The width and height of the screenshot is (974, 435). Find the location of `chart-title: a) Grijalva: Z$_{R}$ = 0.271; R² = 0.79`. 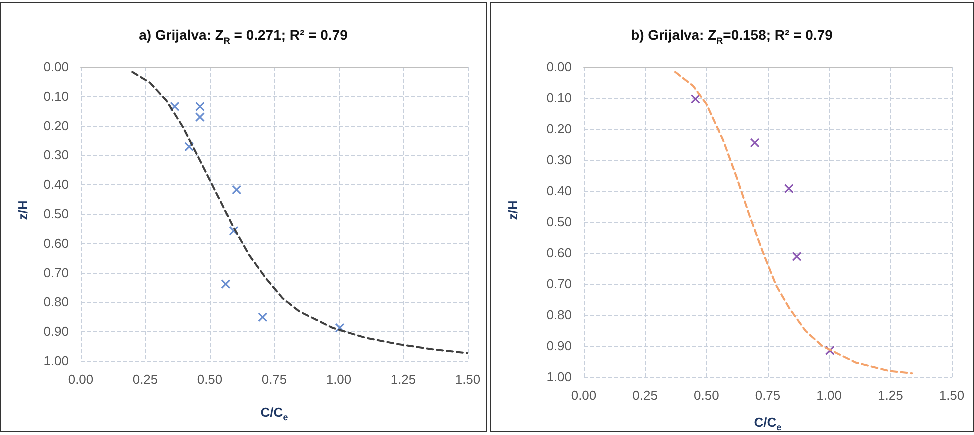

chart-title: a) Grijalva: Z$_{R}$ = 0.271; R² = 0.79 is located at coordinates (243, 36).